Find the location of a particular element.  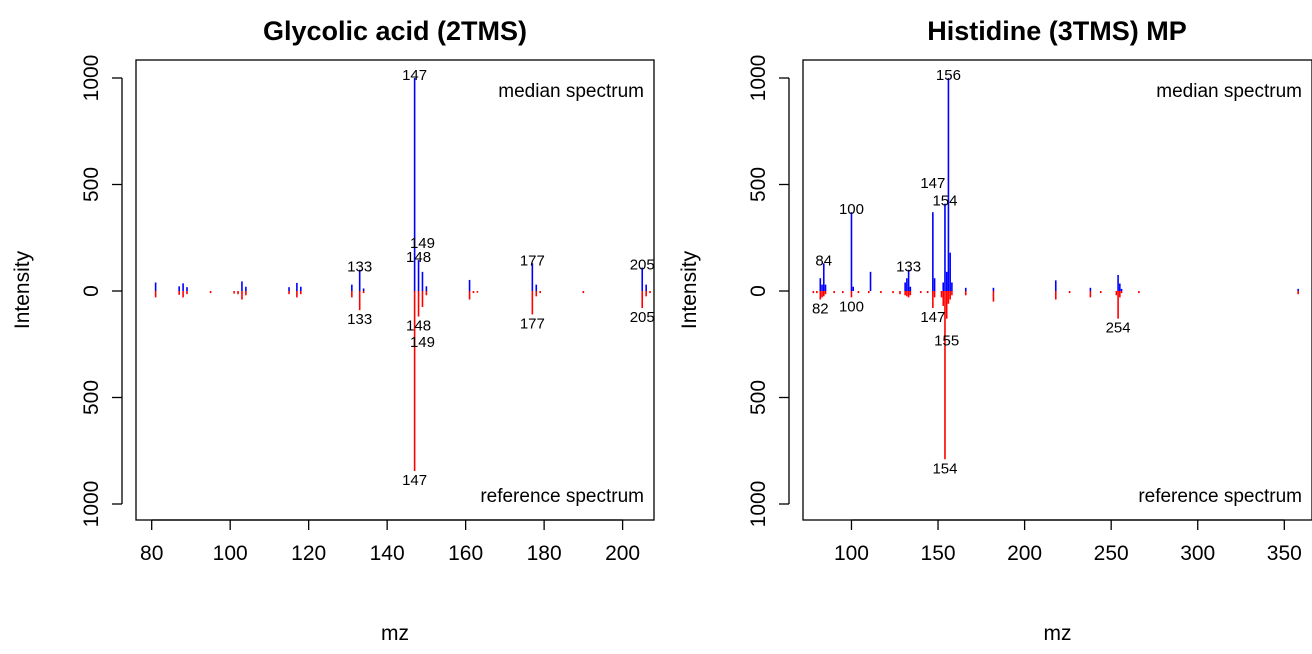

x-tick-label: 140 is located at coordinates (387, 553).